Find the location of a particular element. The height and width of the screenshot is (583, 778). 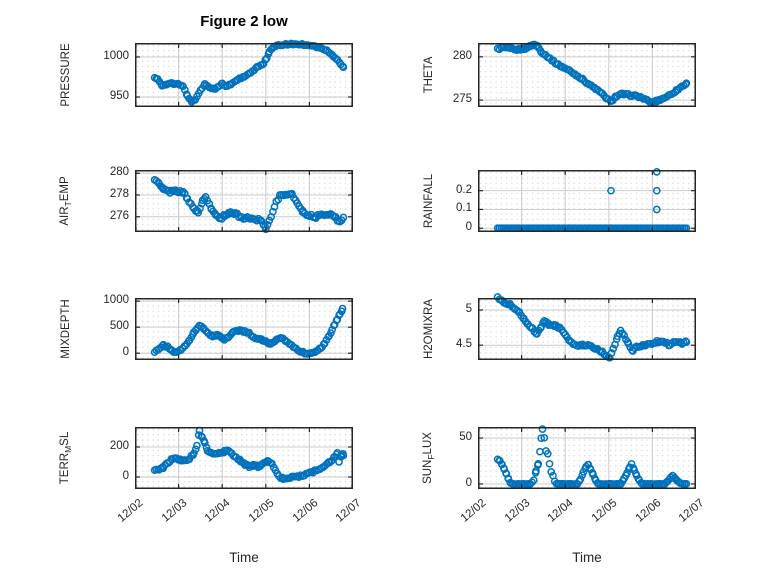

x-axis-label-right: Time is located at coordinates (587, 557).